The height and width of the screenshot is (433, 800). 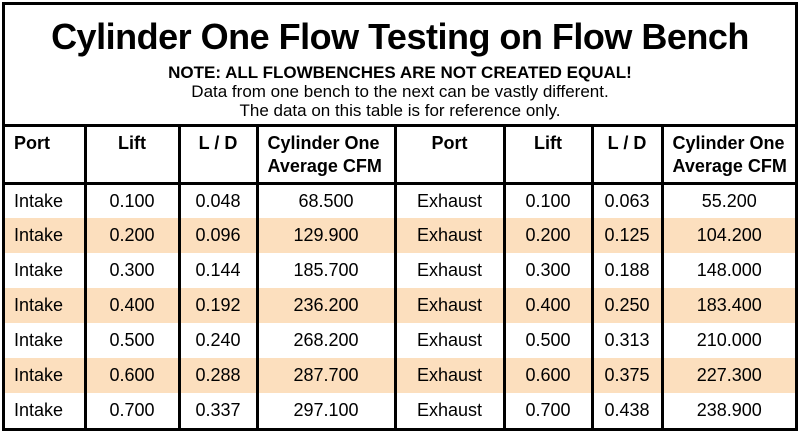 What do you see at coordinates (219, 235) in the screenshot?
I see `cell-ld: 0.096` at bounding box center [219, 235].